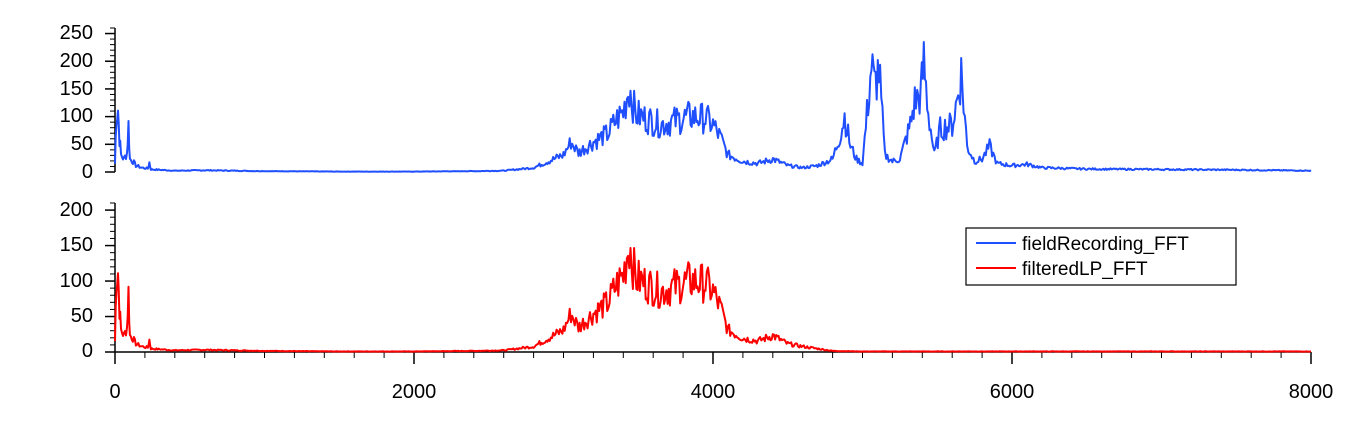  I want to click on bottom-y-tick-label-150: 150, so click(76, 245).